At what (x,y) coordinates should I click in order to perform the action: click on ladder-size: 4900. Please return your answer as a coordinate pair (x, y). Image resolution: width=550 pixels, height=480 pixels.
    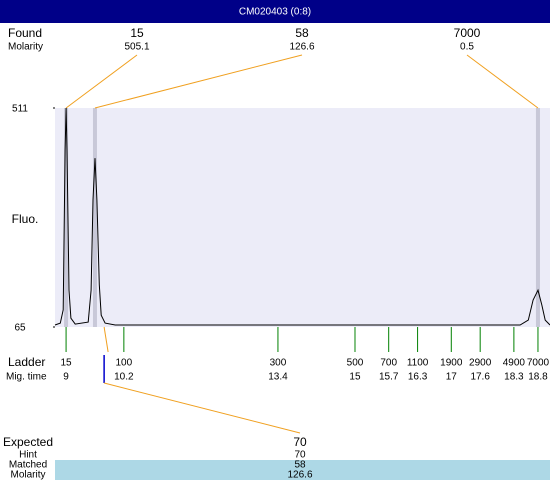
    Looking at the image, I should click on (514, 363).